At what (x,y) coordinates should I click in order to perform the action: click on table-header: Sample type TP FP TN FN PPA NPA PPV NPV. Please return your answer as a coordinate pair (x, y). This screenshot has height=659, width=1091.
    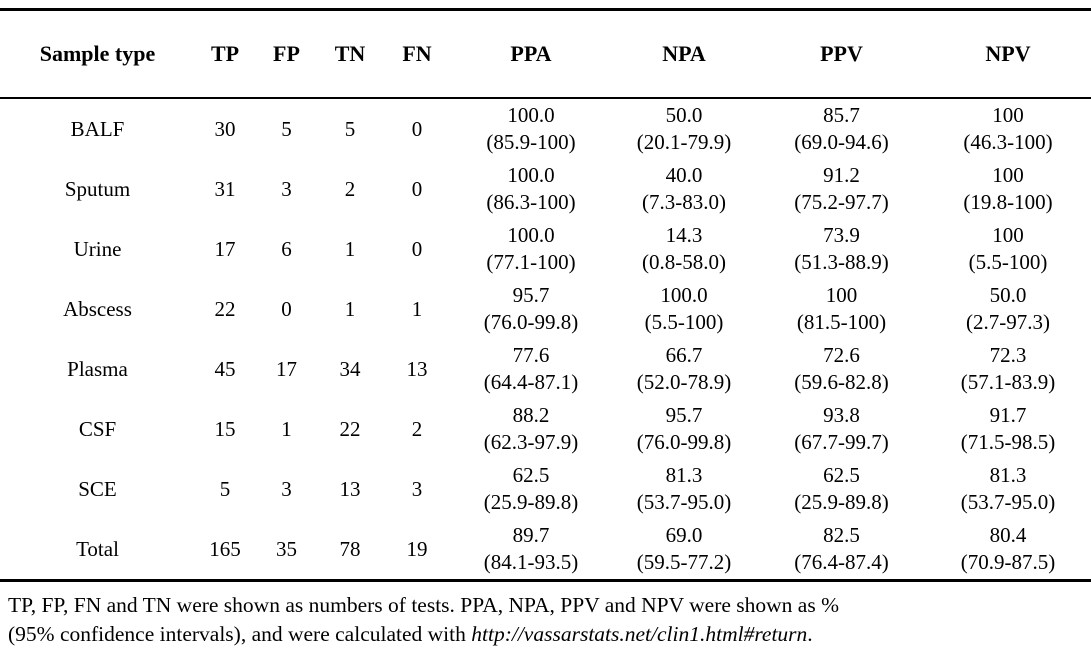
    Looking at the image, I should click on (545, 54).